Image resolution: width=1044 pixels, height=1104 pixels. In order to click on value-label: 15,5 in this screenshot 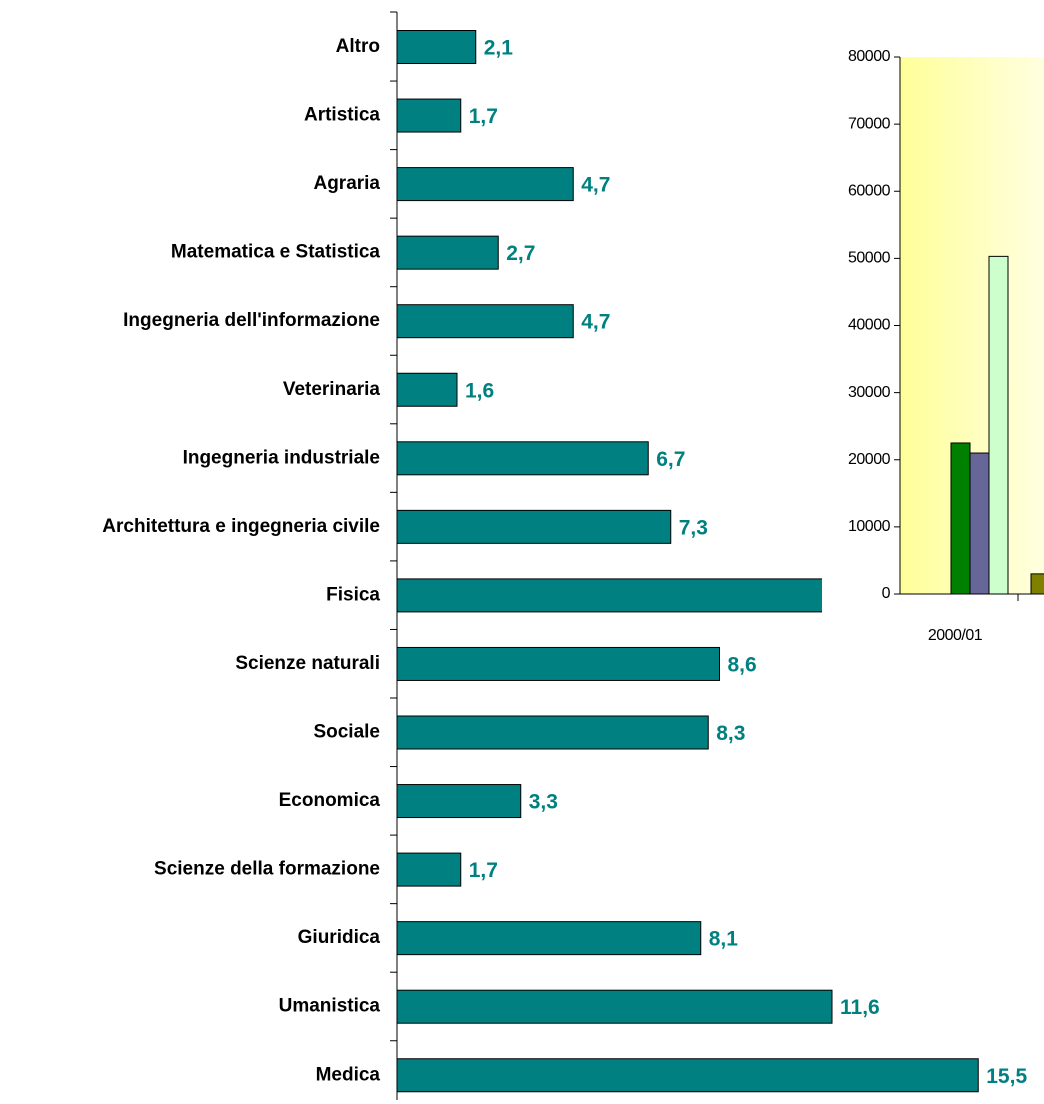, I will do `click(1006, 1076)`.